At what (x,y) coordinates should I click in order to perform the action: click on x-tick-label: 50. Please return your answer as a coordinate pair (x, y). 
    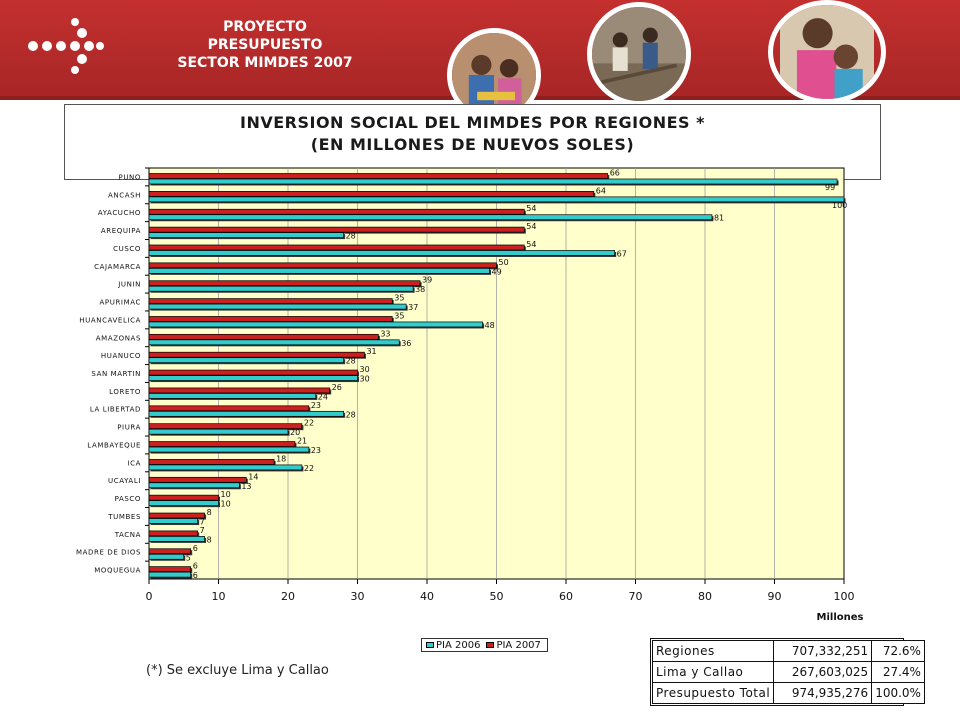
    Looking at the image, I should click on (497, 596).